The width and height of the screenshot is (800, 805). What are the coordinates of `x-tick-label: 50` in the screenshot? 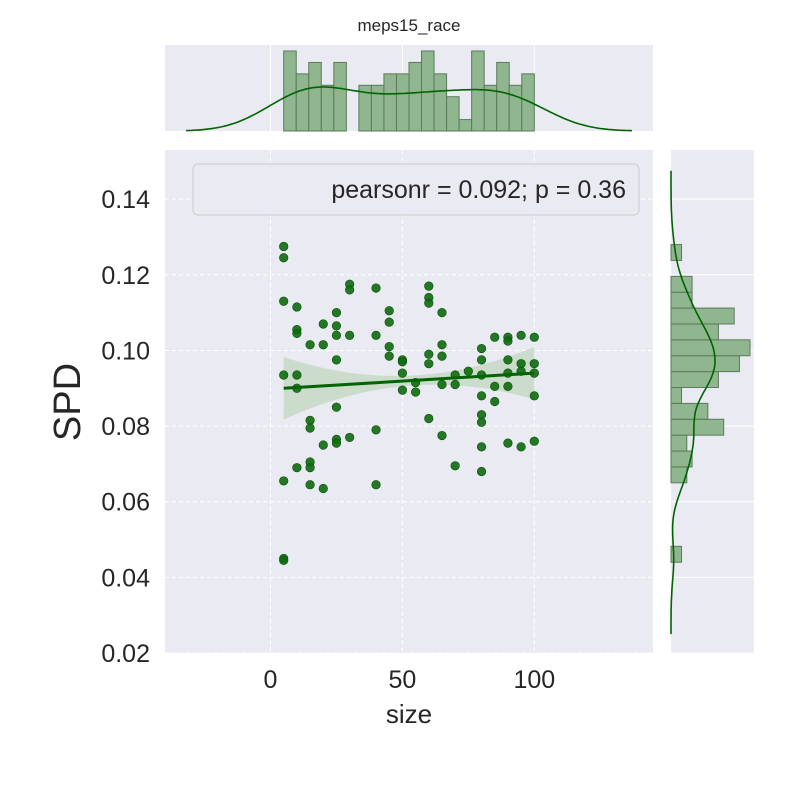 It's located at (402, 680).